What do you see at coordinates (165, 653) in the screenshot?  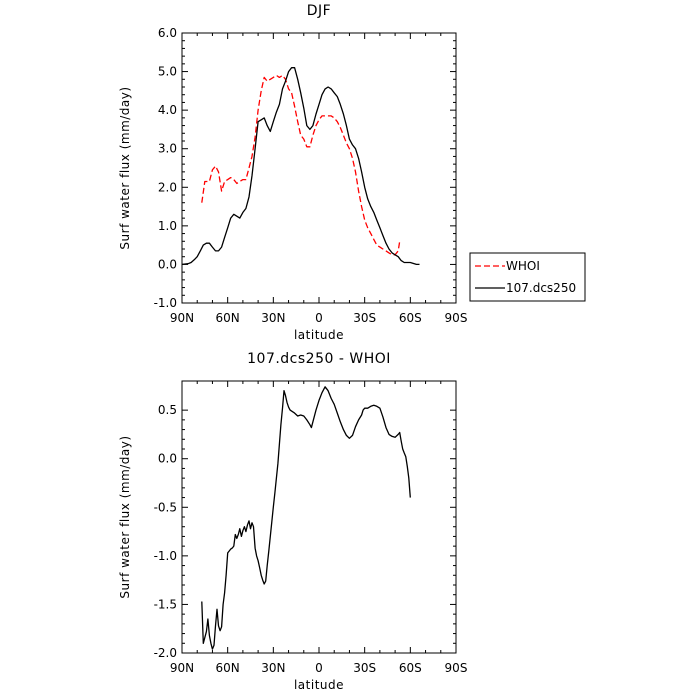 I see `y-tick-label: -2.0` at bounding box center [165, 653].